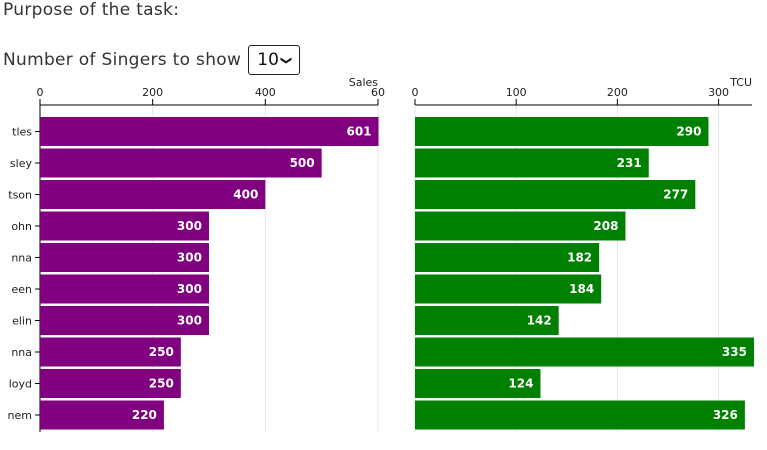 The width and height of the screenshot is (767, 450). I want to click on bar-value-label: 231, so click(629, 163).